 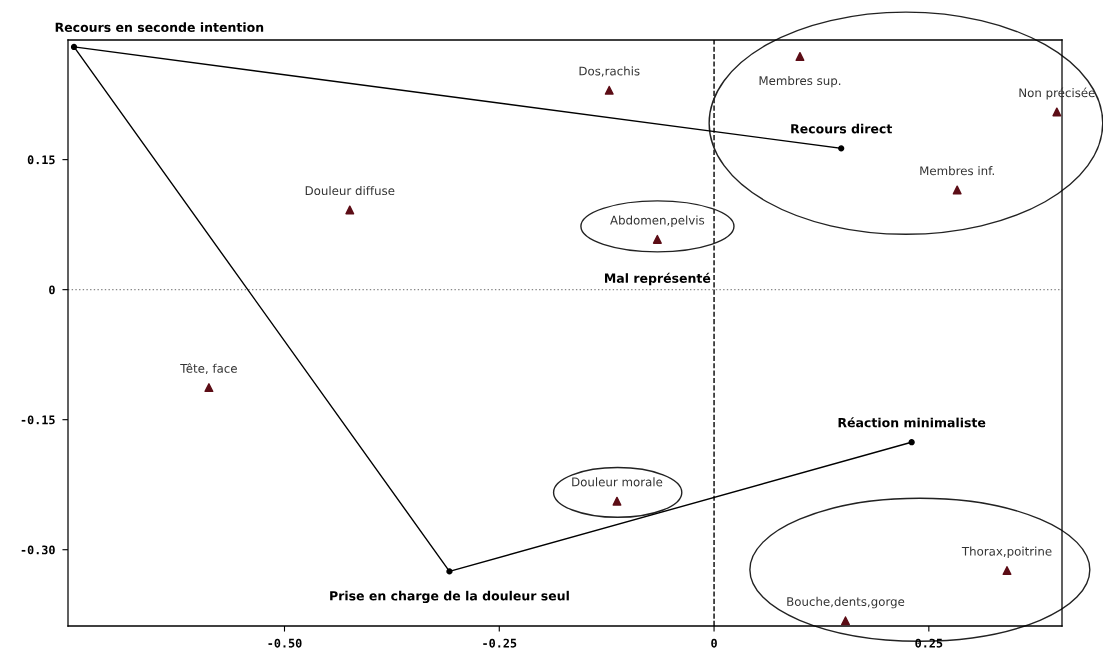 What do you see at coordinates (846, 602) in the screenshot?
I see `annotation: Bouche,dents,gorge` at bounding box center [846, 602].